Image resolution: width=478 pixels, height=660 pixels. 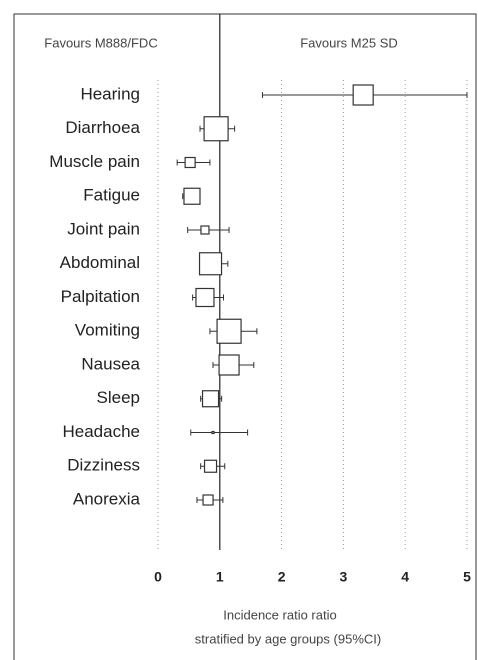 What do you see at coordinates (111, 195) in the screenshot?
I see `category-label: Fatigue` at bounding box center [111, 195].